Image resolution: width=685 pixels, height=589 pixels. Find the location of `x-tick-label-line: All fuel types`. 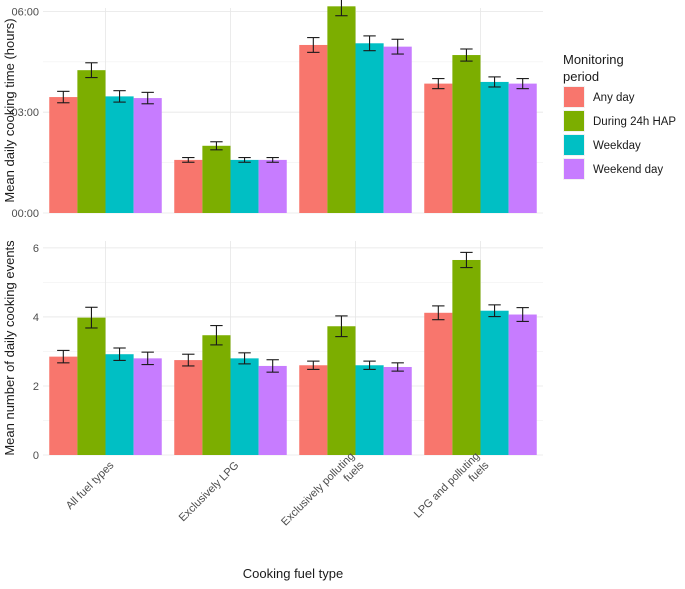

x-tick-label-line: All fuel types is located at coordinates (90, 485).